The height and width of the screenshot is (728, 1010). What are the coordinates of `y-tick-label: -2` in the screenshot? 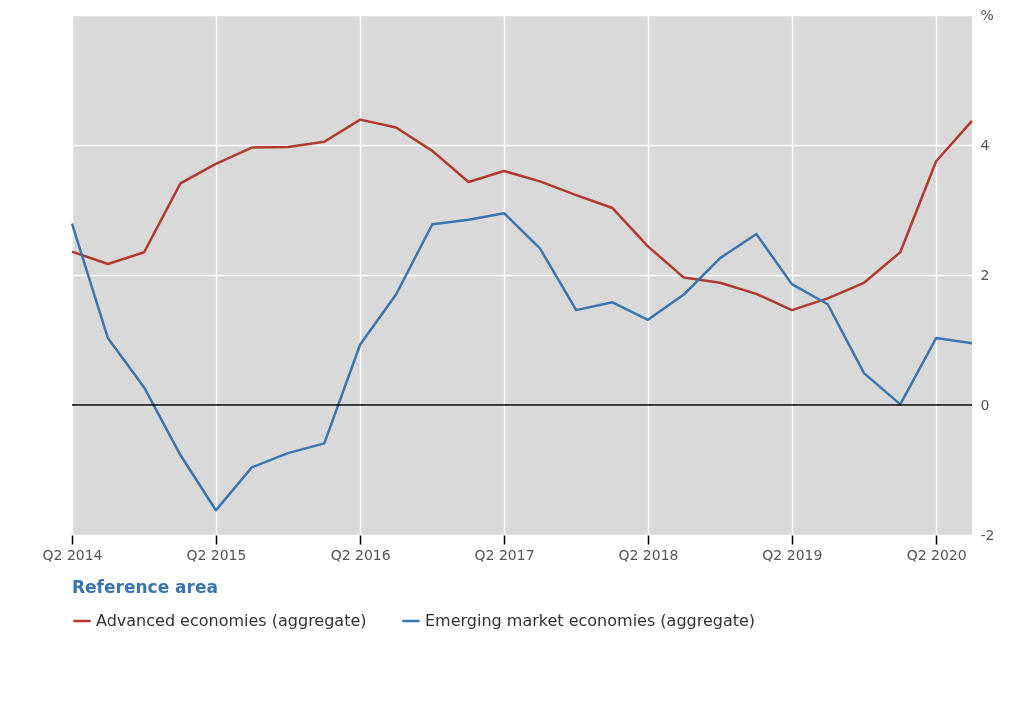 It's located at (987, 534).